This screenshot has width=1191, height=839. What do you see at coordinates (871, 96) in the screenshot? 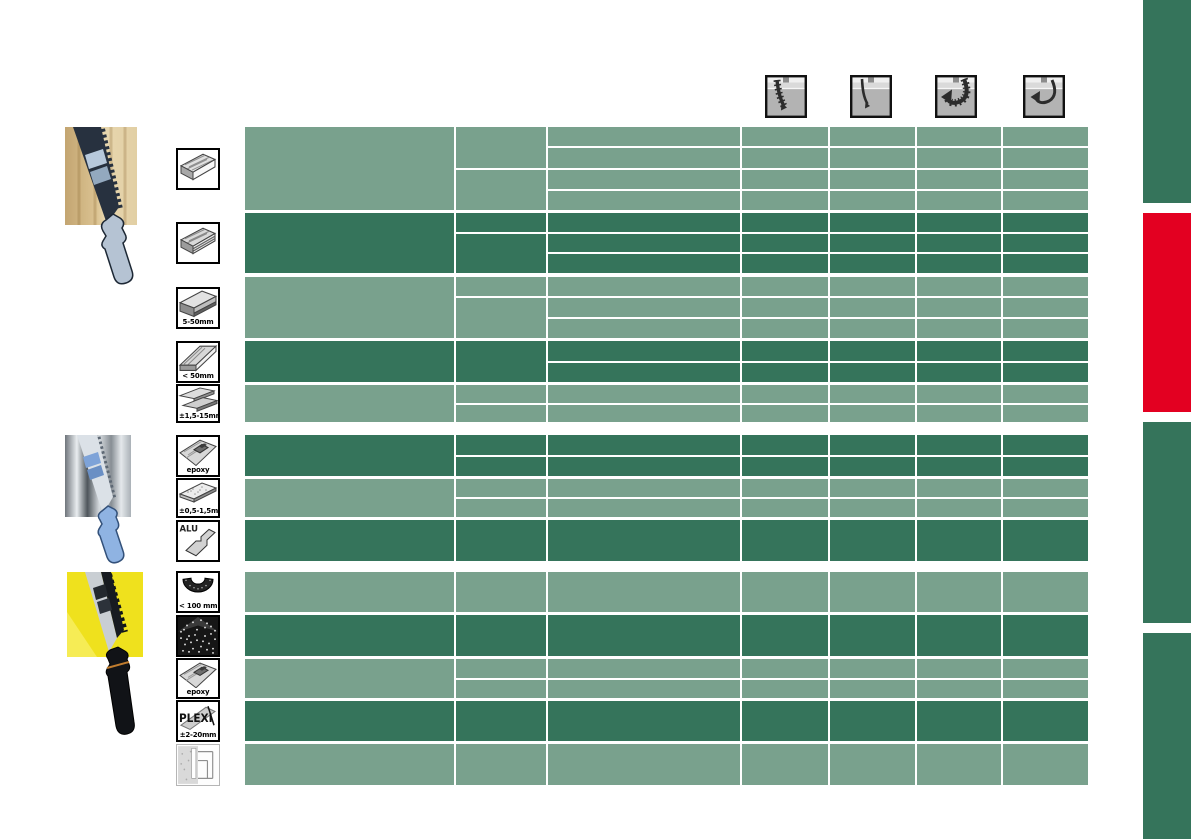
I see `straight-fine-cut-icon` at bounding box center [871, 96].